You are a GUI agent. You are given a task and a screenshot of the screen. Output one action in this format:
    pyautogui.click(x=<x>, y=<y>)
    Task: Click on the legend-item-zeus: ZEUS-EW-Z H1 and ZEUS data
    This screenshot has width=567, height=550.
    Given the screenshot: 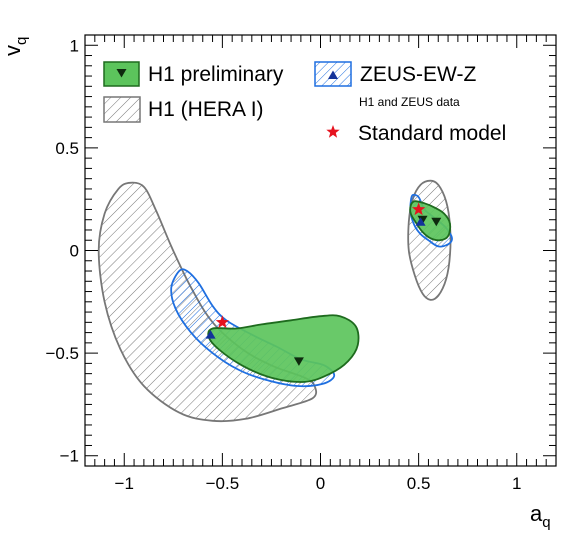 What is the action you would take?
    pyautogui.click(x=395, y=85)
    